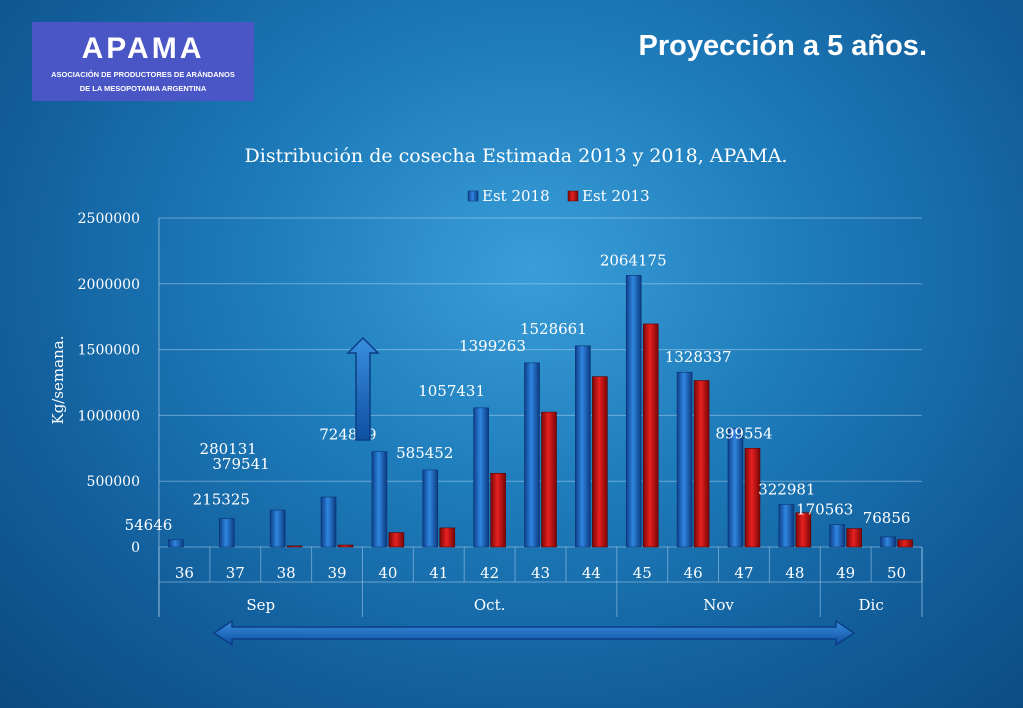  What do you see at coordinates (109, 416) in the screenshot?
I see `y-tick-label: 1000000` at bounding box center [109, 416].